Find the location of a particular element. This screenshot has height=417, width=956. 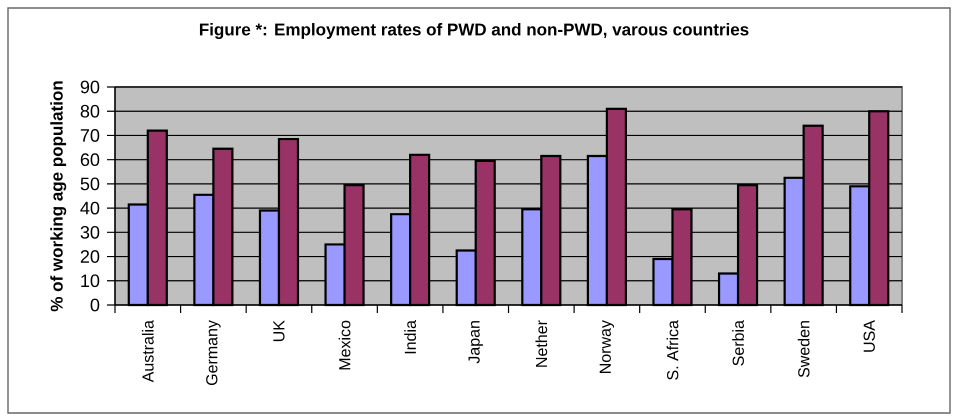

x-tick-label: S. Africa is located at coordinates (672, 350).